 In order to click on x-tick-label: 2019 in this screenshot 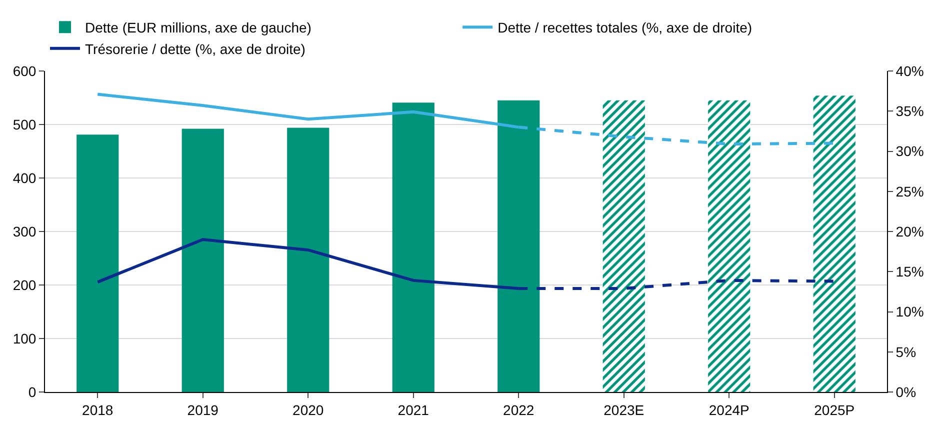, I will do `click(203, 410)`.